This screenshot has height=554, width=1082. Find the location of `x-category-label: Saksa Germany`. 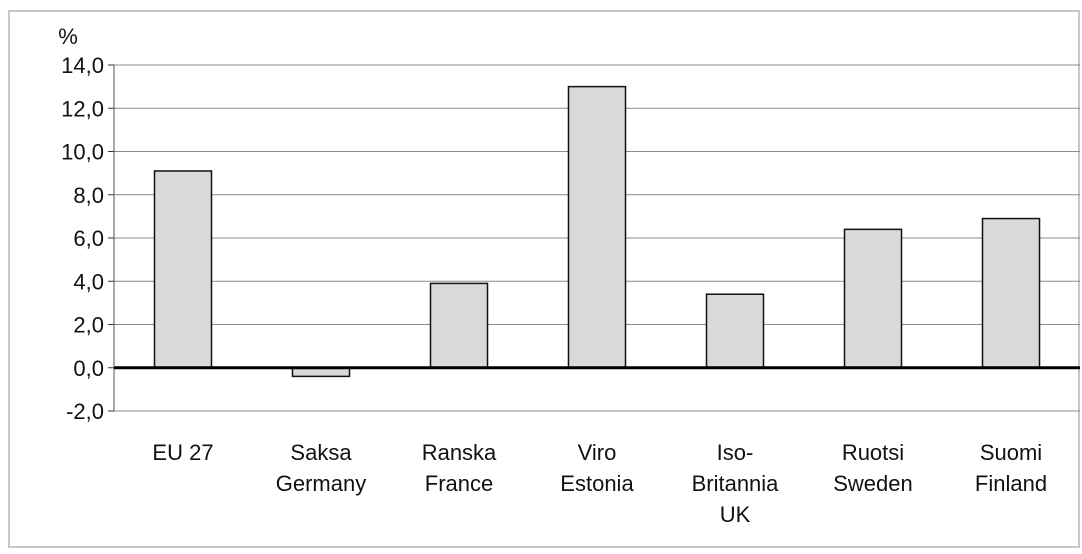

x-category-label: Saksa Germany is located at coordinates (321, 468).